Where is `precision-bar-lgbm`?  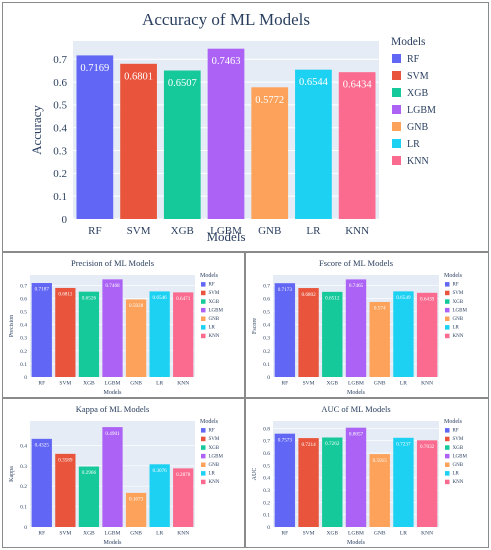 precision-bar-lgbm is located at coordinates (112, 328).